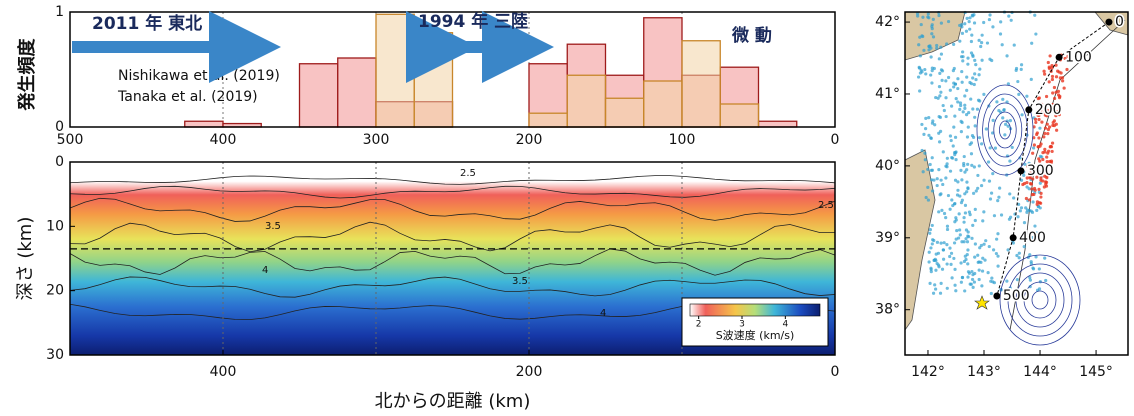  Describe the element at coordinates (55, 226) in the screenshot. I see `y-tick-label: 10` at that location.